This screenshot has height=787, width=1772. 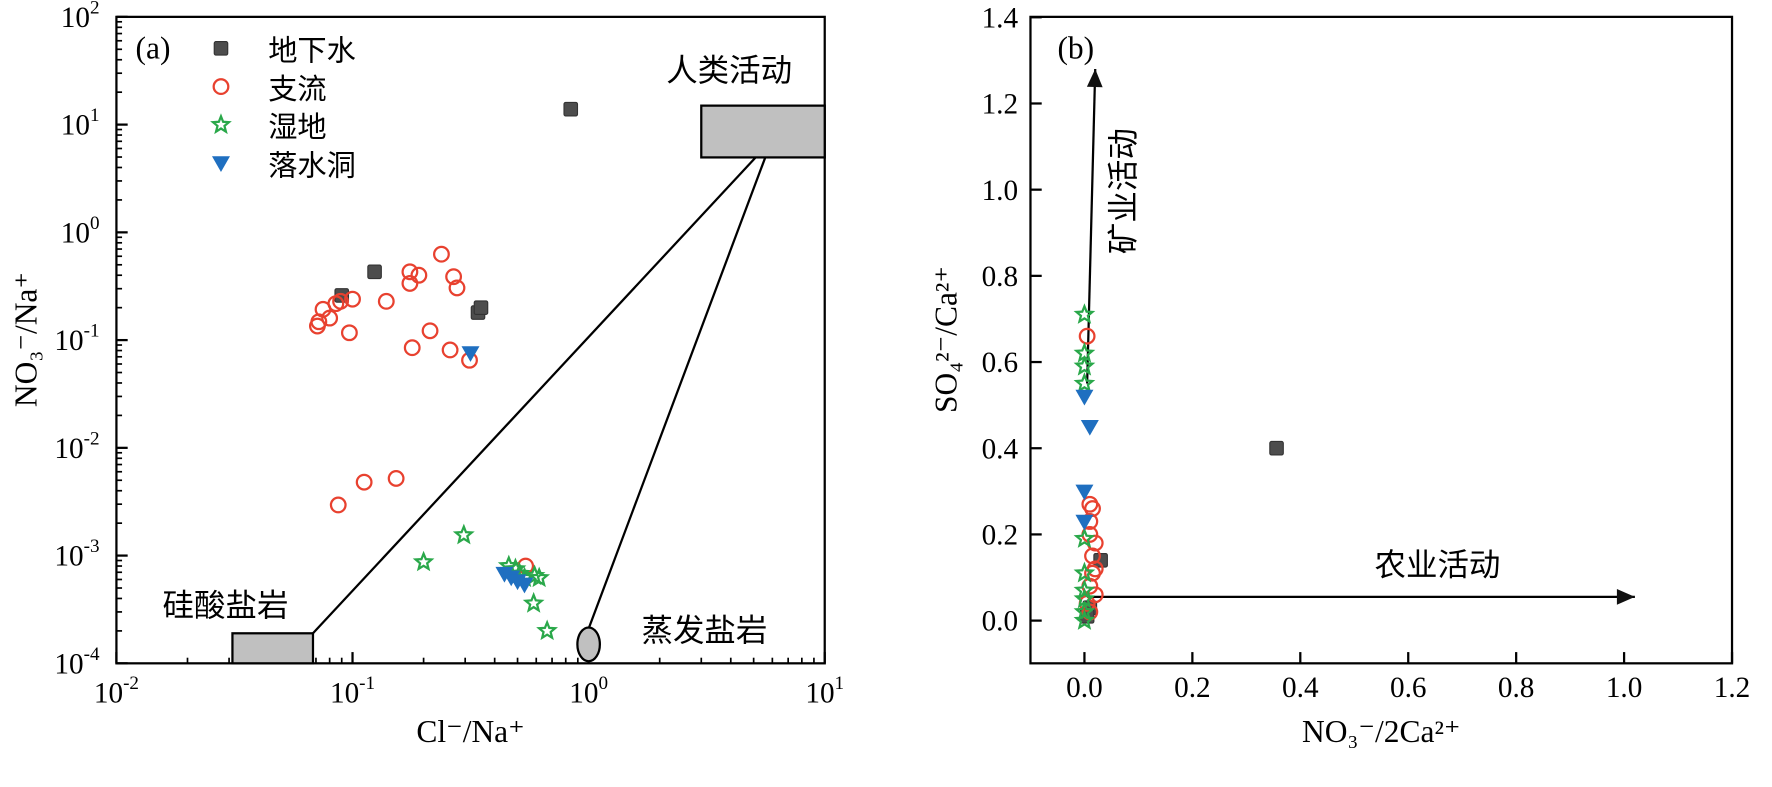 What do you see at coordinates (1000, 449) in the screenshot?
I see `y-tick-label: 0.4` at bounding box center [1000, 449].